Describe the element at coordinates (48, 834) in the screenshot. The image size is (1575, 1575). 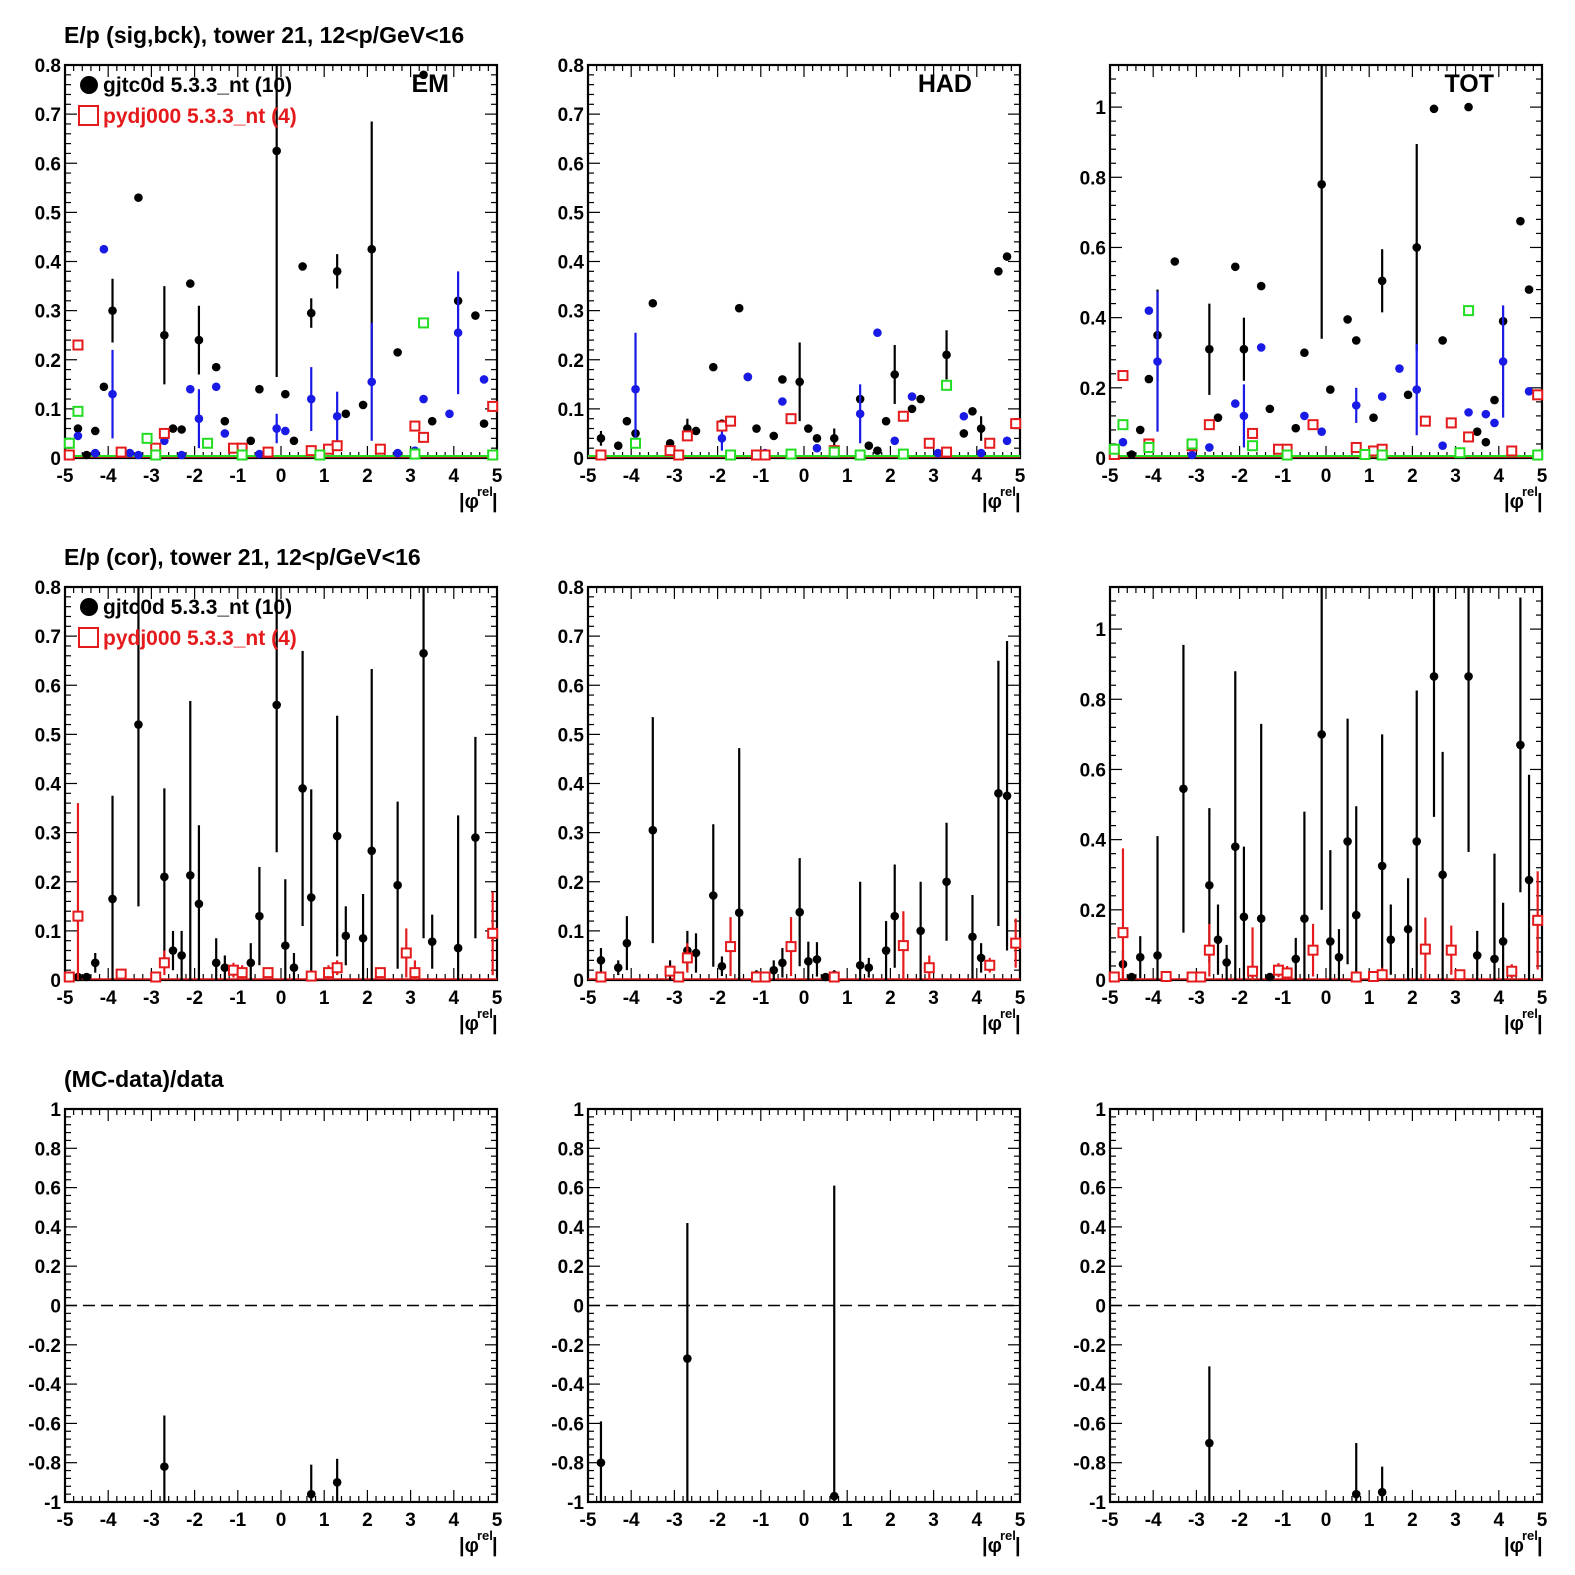
I see `y-tick-label: 0.3` at that location.